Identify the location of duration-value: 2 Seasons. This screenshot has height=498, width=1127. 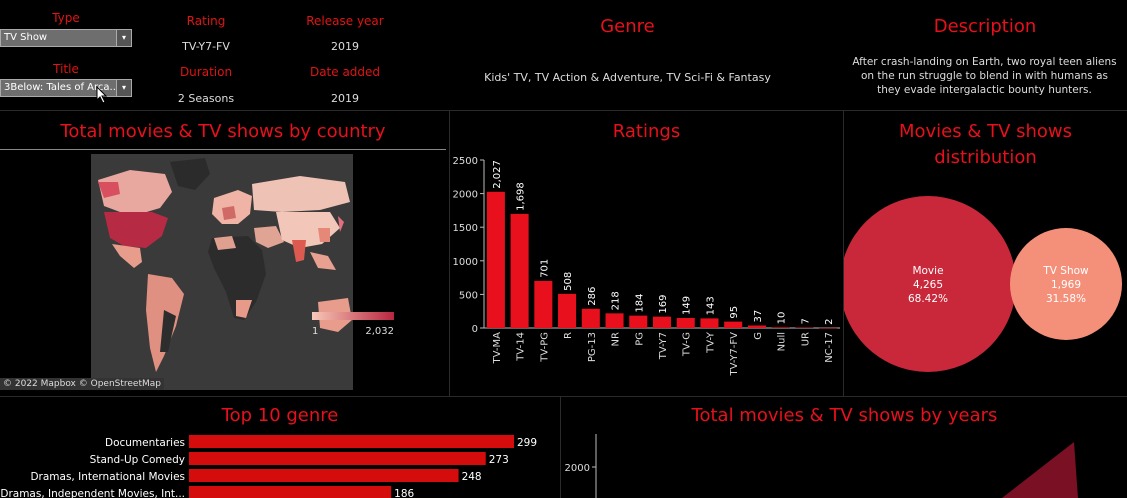
(206, 98).